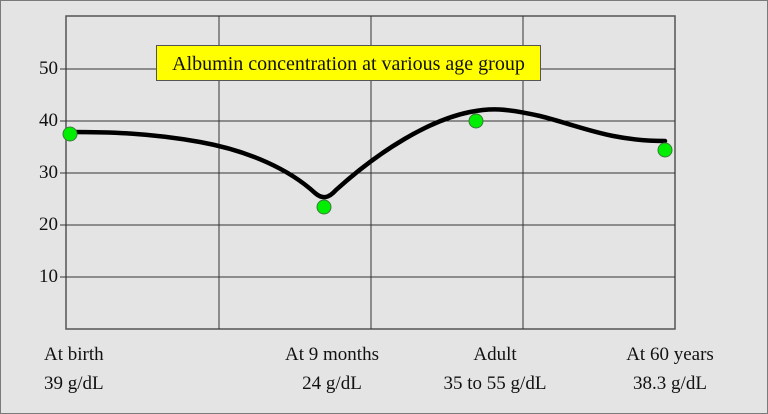 The image size is (768, 414). I want to click on x-label-value: 39 g/dL, so click(74, 383).